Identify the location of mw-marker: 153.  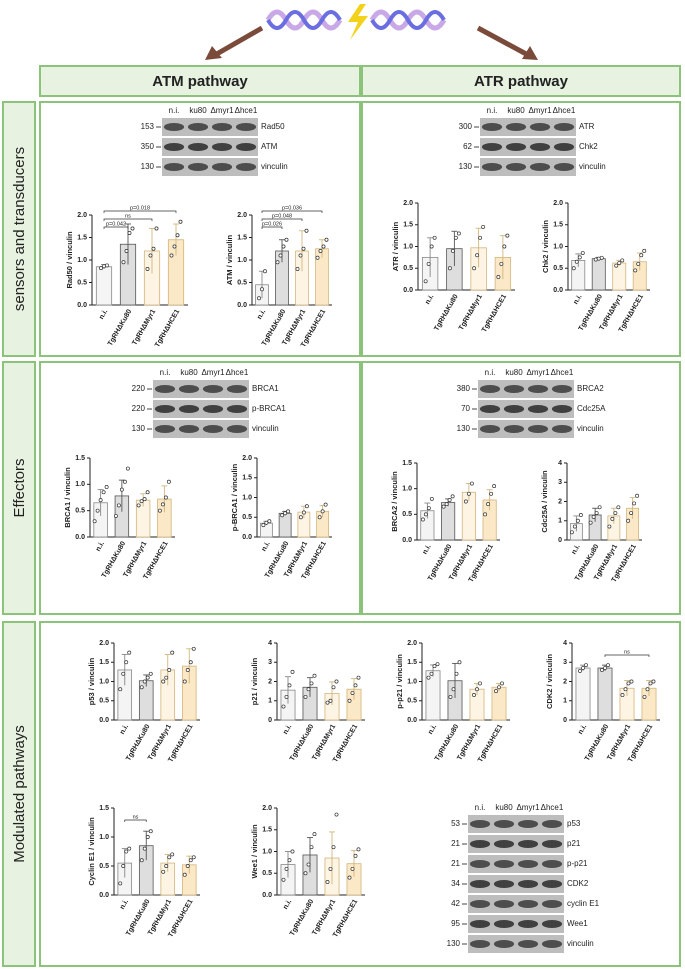
(148, 126).